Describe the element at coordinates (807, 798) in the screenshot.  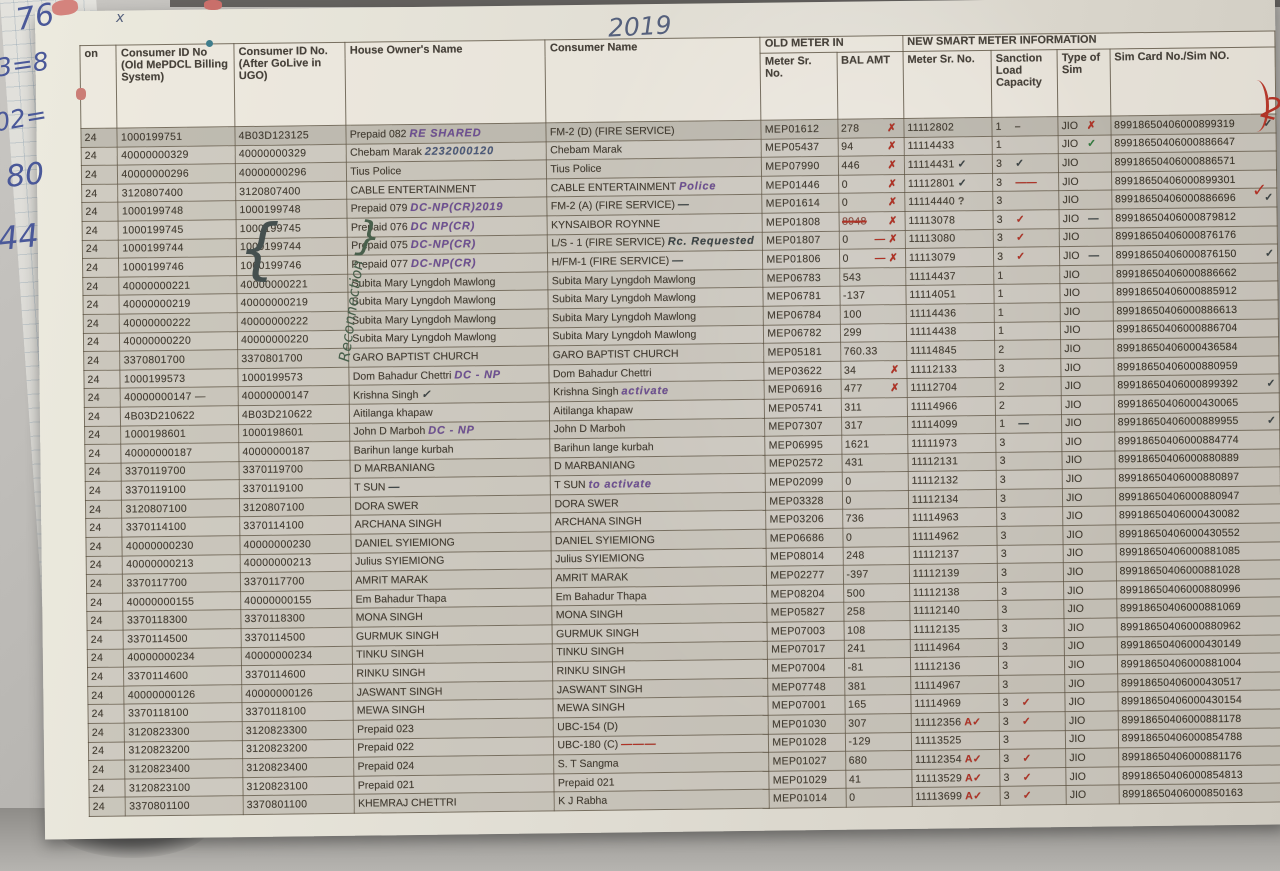
I see `cell-meter_old: MEP01014` at that location.